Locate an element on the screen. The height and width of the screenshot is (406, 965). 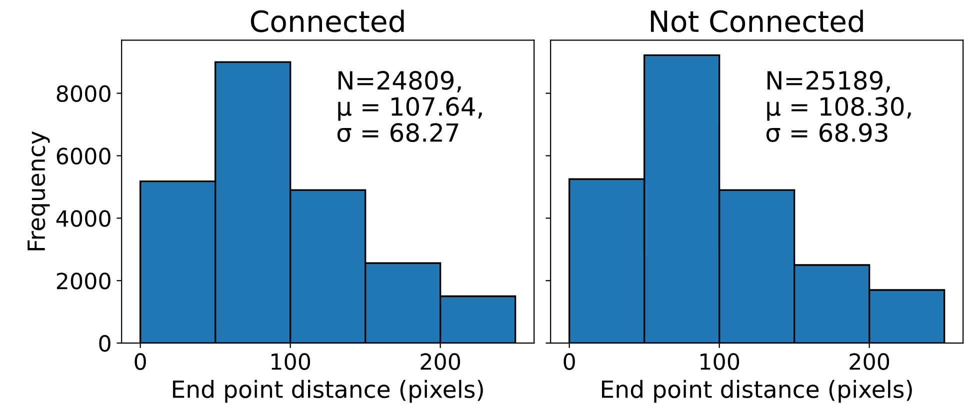
y-tick-label: 2000 is located at coordinates (83, 281).